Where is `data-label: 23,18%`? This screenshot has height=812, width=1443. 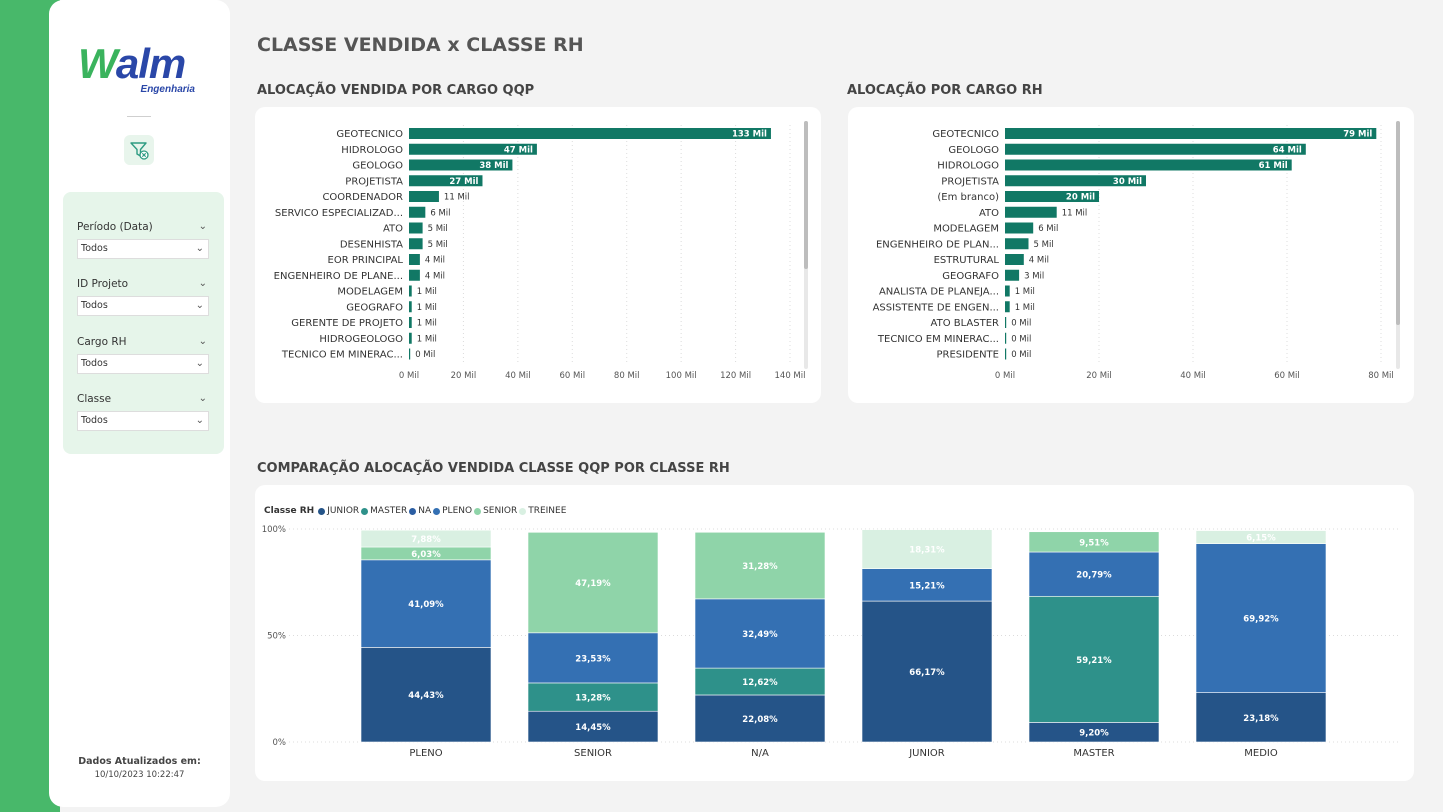 data-label: 23,18% is located at coordinates (1261, 719).